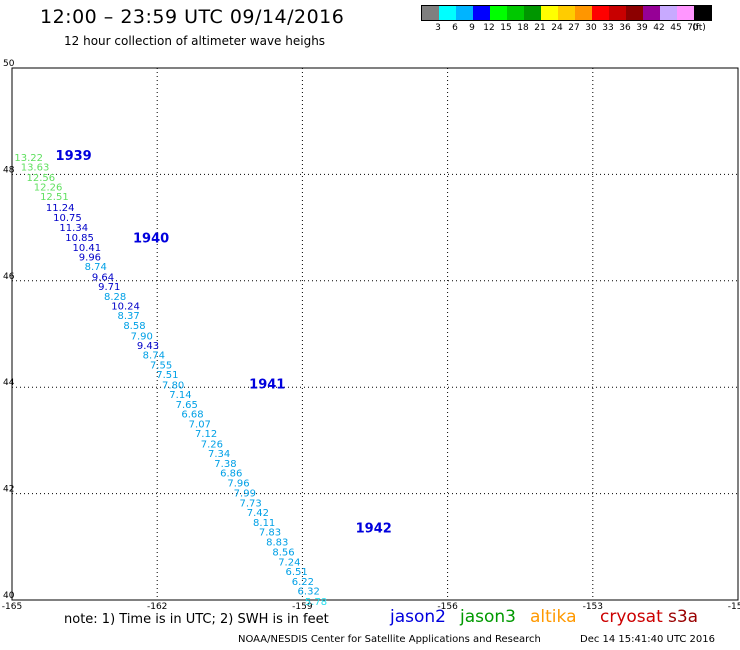 The image size is (740, 650). What do you see at coordinates (683, 617) in the screenshot?
I see `satellite-name-s3a: s3a` at bounding box center [683, 617].